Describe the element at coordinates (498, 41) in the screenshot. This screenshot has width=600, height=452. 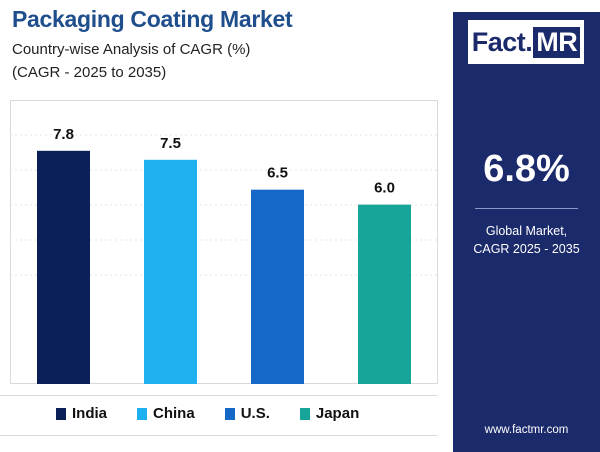
I see `logo-fact-text: Fact` at that location.